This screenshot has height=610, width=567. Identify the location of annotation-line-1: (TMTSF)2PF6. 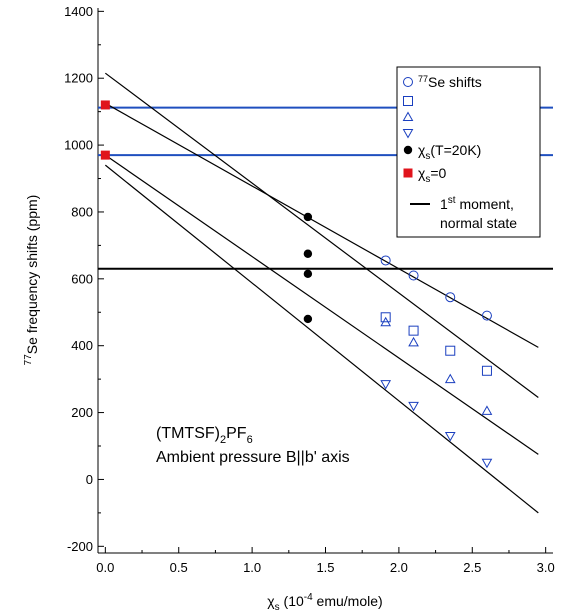
(204, 435).